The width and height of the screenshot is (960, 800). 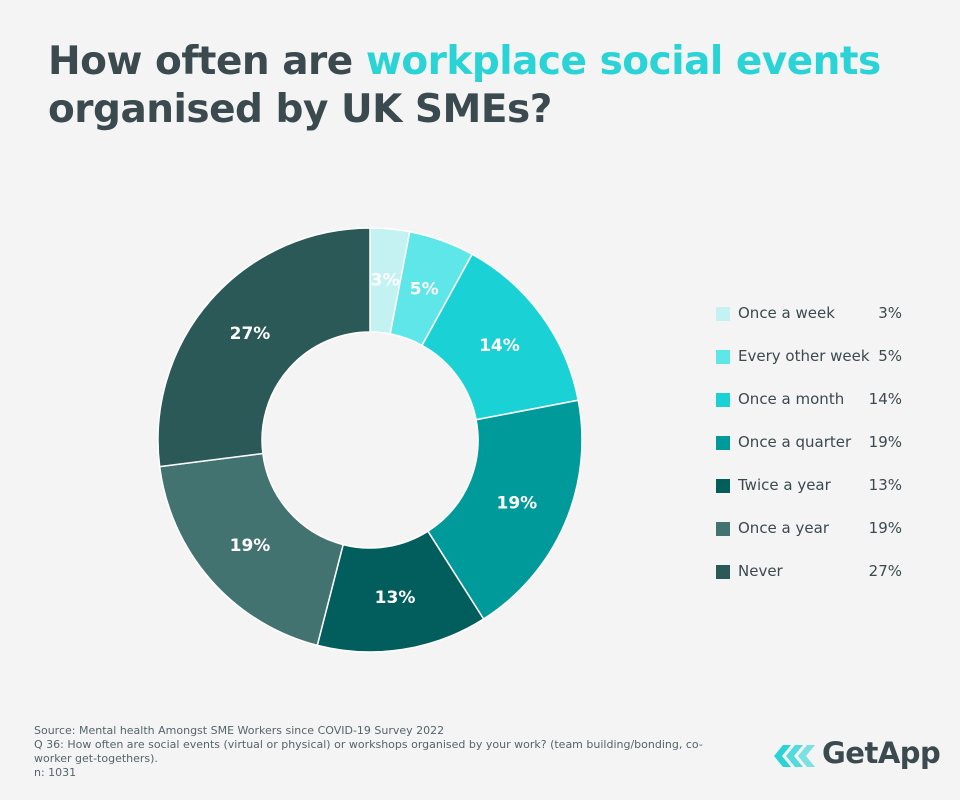 I want to click on legend-value: 14%, so click(x=885, y=399).